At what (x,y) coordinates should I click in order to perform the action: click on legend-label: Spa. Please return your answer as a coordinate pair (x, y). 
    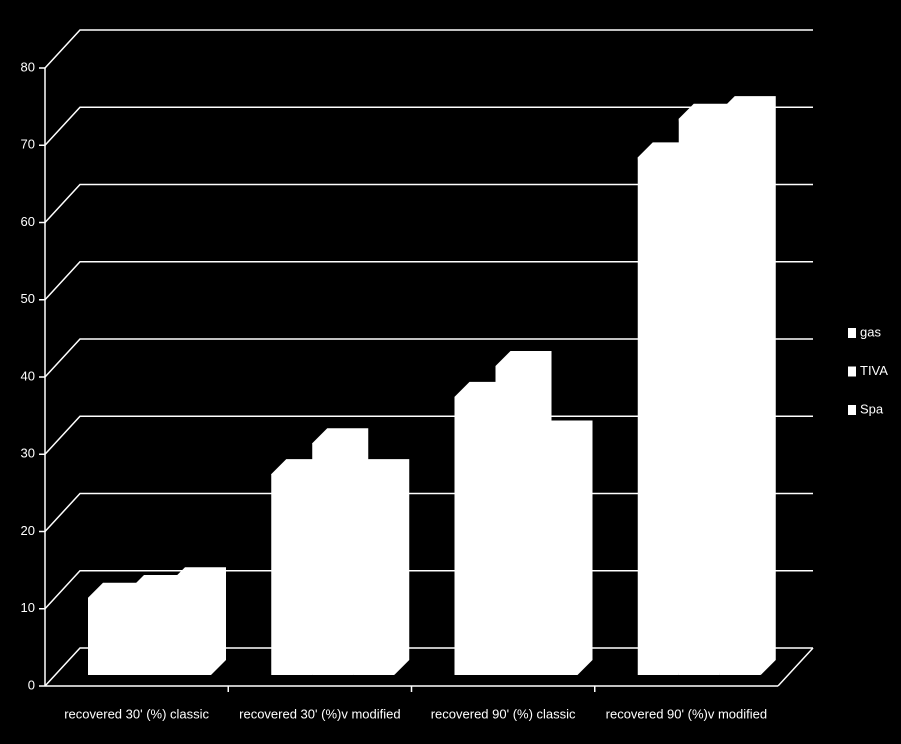
    Looking at the image, I should click on (872, 408).